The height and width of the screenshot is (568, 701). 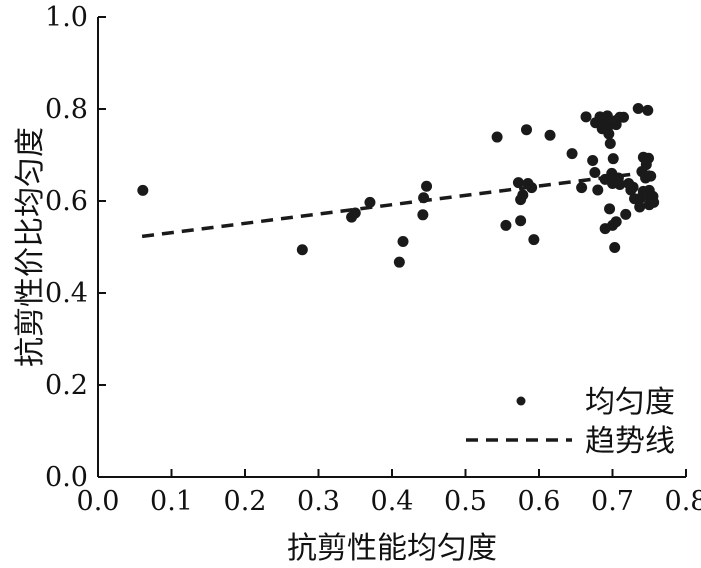 What do you see at coordinates (399, 204) in the screenshot?
I see `trend-line` at bounding box center [399, 204].